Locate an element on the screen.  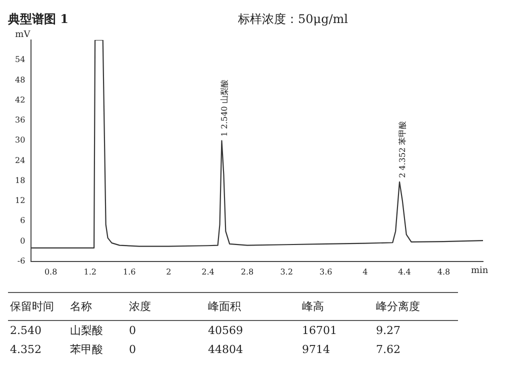
x-tick-label: 0.8 is located at coordinates (51, 271).